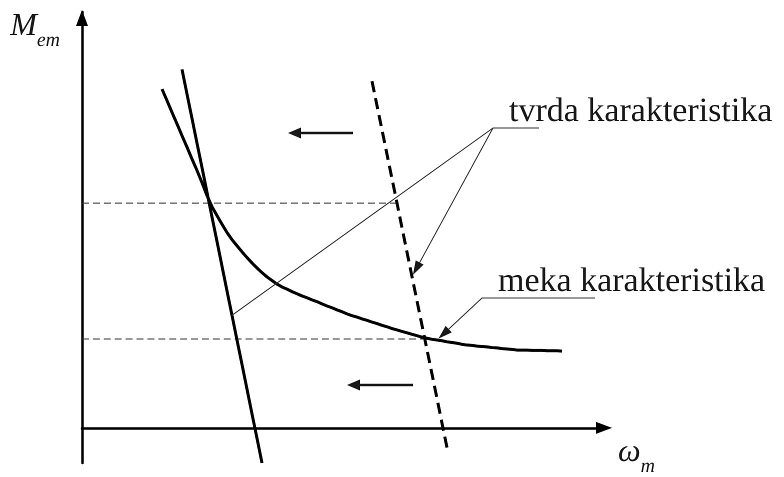 This screenshot has width=784, height=477. I want to click on text: tvrda karakteristika, so click(640, 110).